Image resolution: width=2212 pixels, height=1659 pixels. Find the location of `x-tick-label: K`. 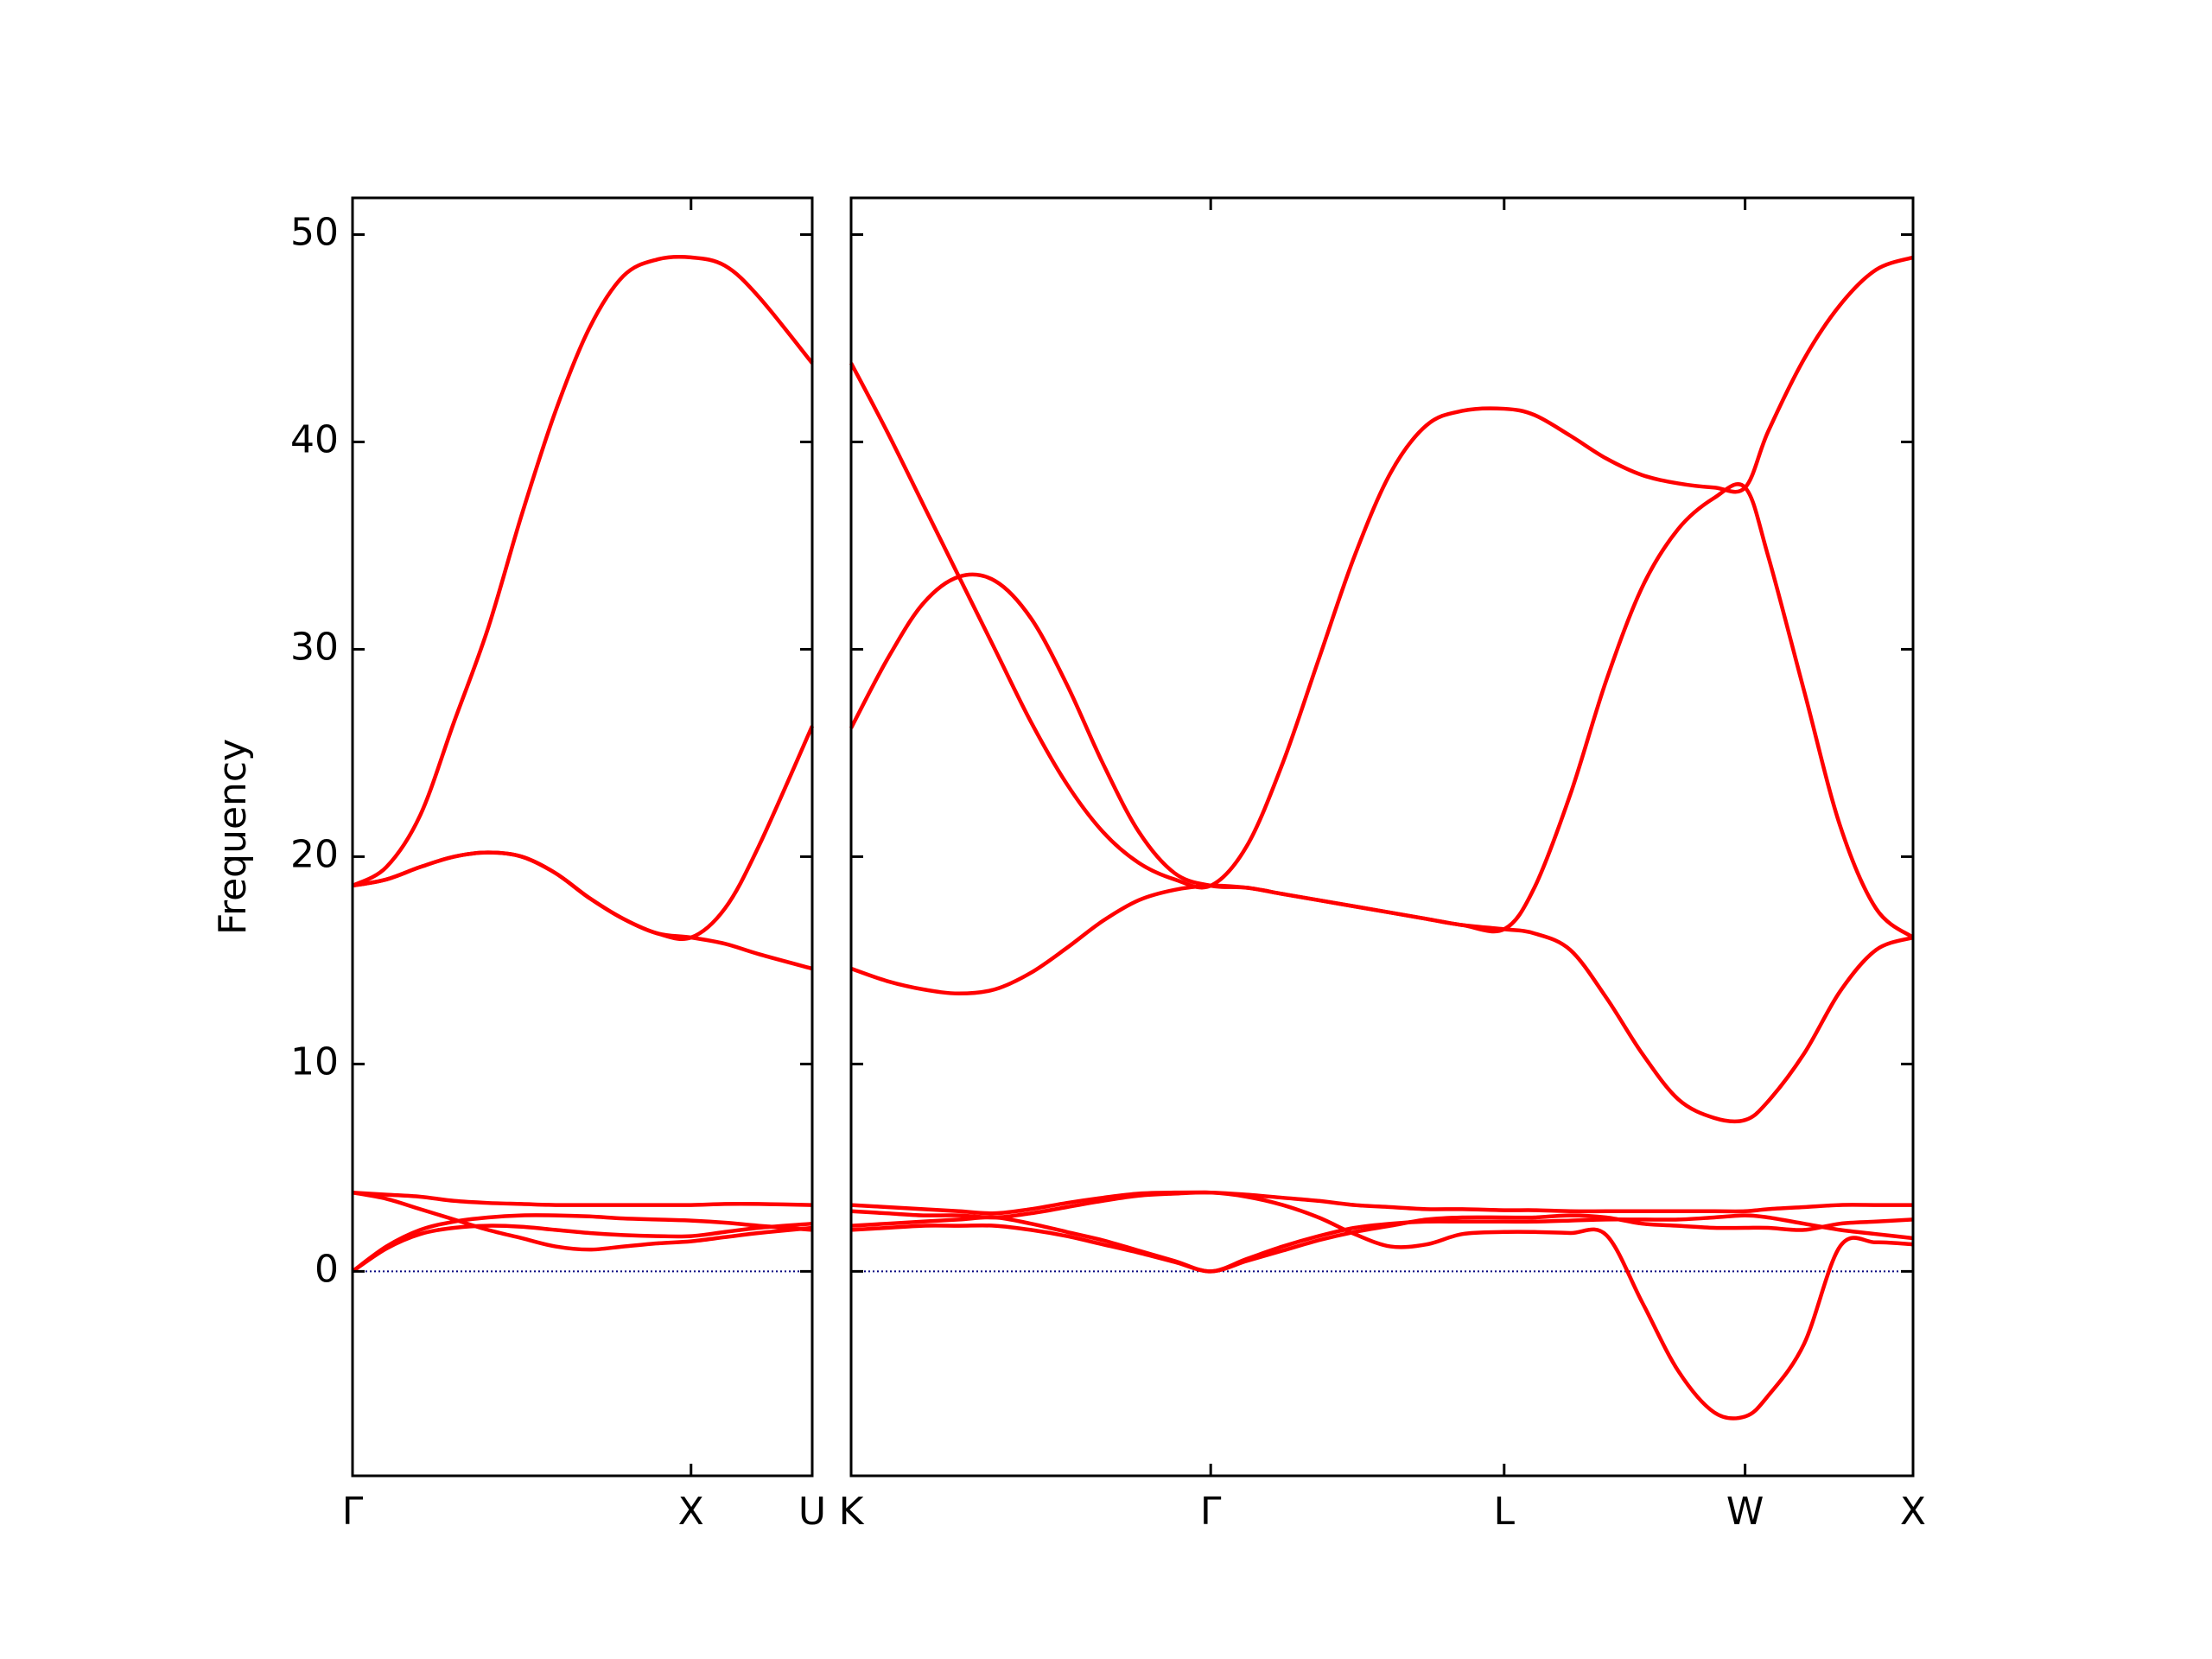

x-tick-label: K is located at coordinates (852, 1512).